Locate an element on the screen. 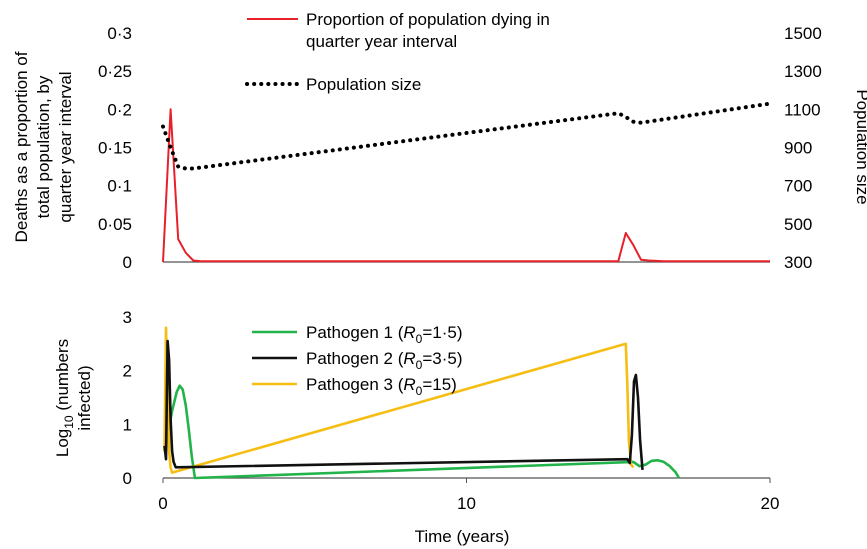 The image size is (867, 549). legend-text: Pathogen 3 ( is located at coordinates (355, 384).